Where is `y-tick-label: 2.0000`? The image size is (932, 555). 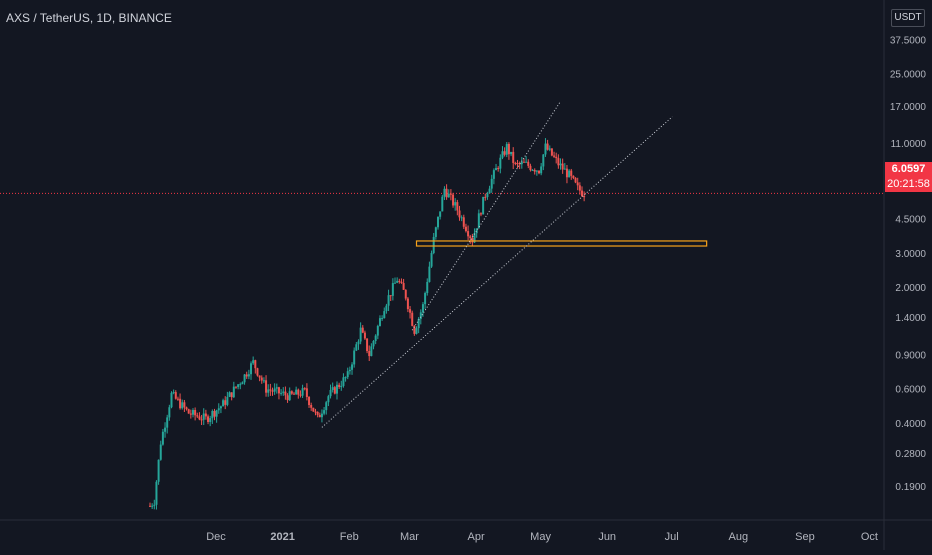 y-tick-label: 2.0000 is located at coordinates (910, 288).